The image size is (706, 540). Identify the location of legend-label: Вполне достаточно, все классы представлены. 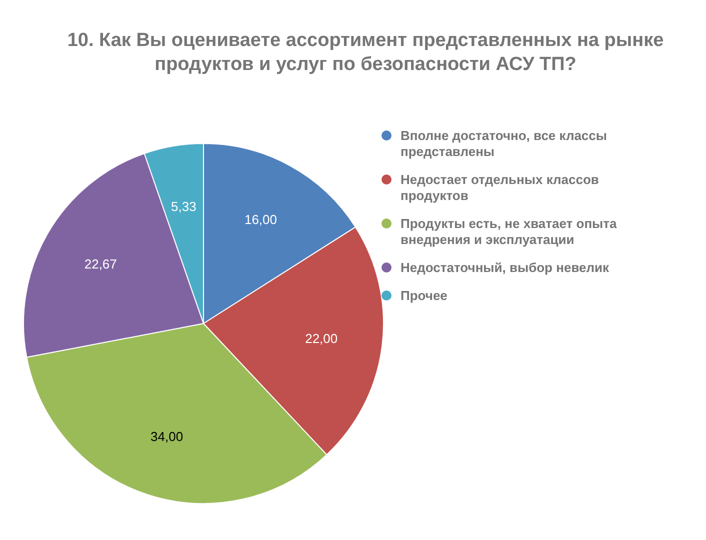
(503, 143).